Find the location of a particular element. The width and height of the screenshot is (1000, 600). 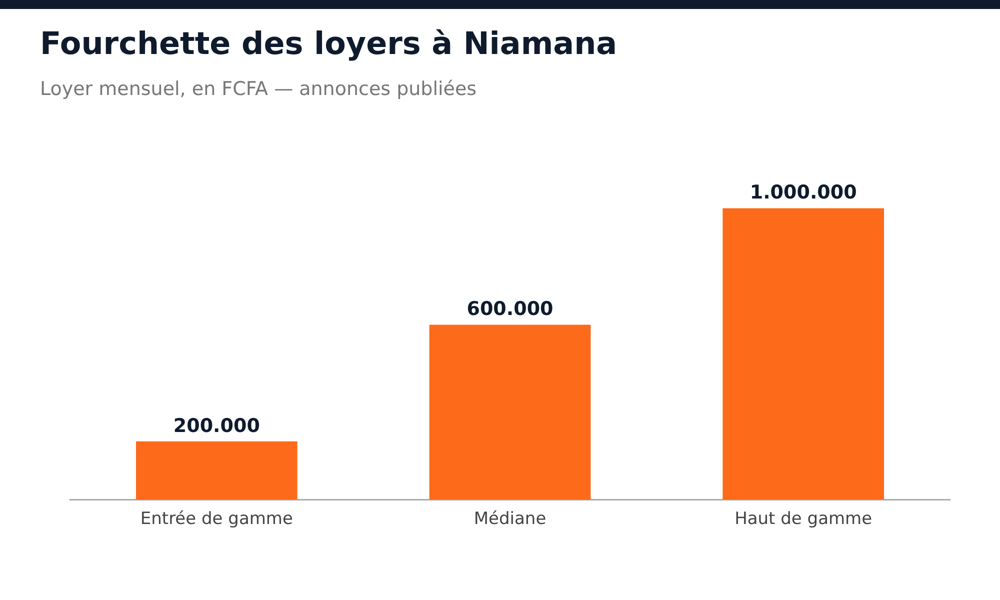

x-tick-label: Entrée de gamme is located at coordinates (216, 519).